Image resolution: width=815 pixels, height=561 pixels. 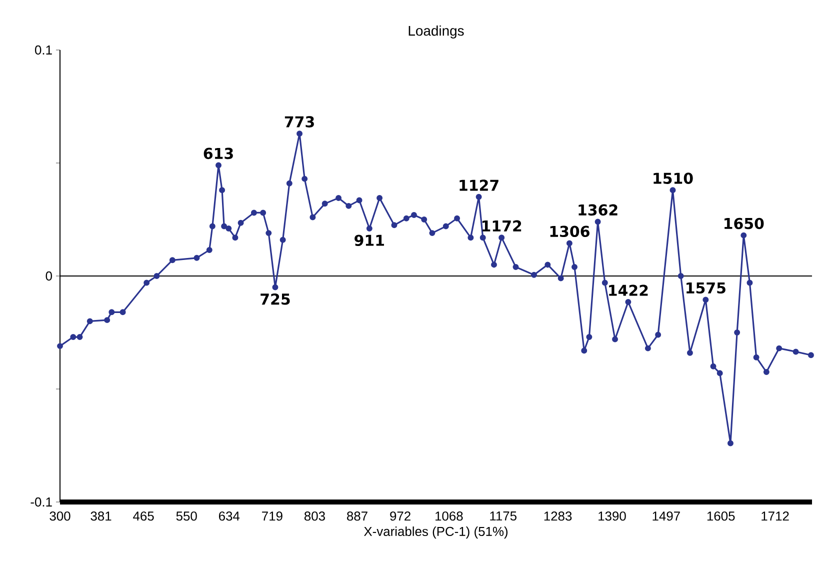 What do you see at coordinates (218, 154) in the screenshot?
I see `annotation: 613` at bounding box center [218, 154].